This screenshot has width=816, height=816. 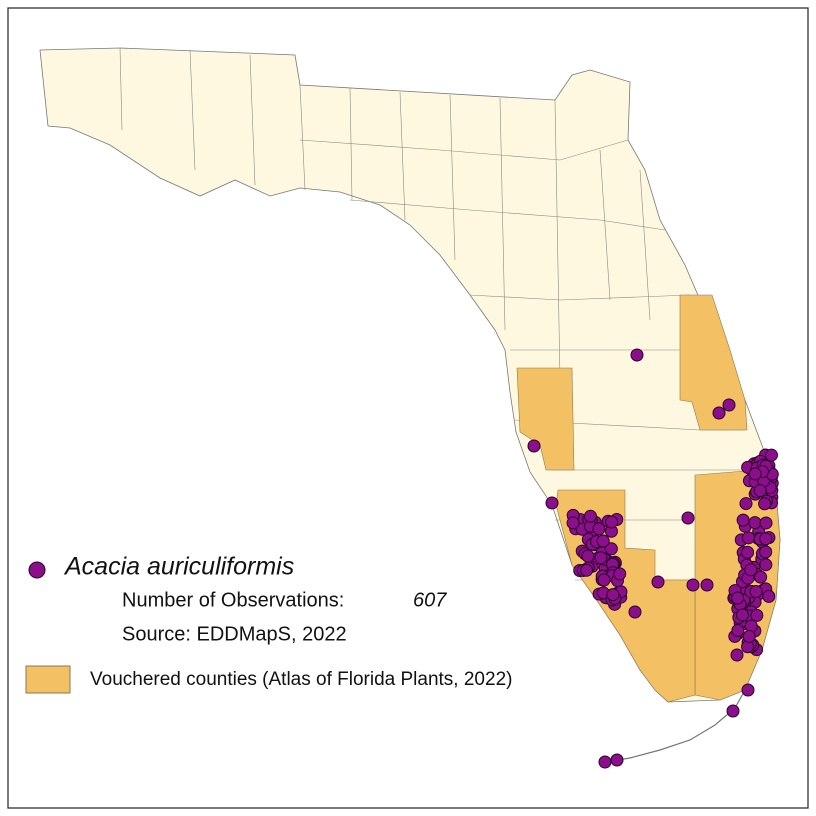 I want to click on legend-source: Source: EDDMapS, 2022, so click(x=234, y=634).